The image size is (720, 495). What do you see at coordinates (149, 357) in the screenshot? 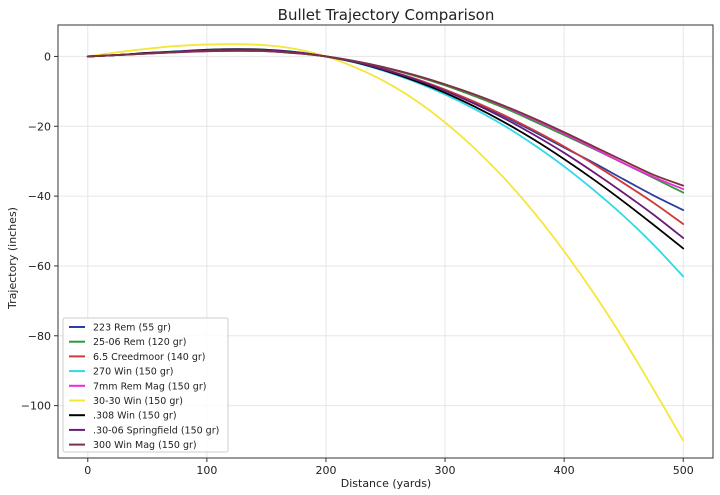
I see `legend-entry-label: 6.5 Creedmoor (140 gr)` at bounding box center [149, 357].